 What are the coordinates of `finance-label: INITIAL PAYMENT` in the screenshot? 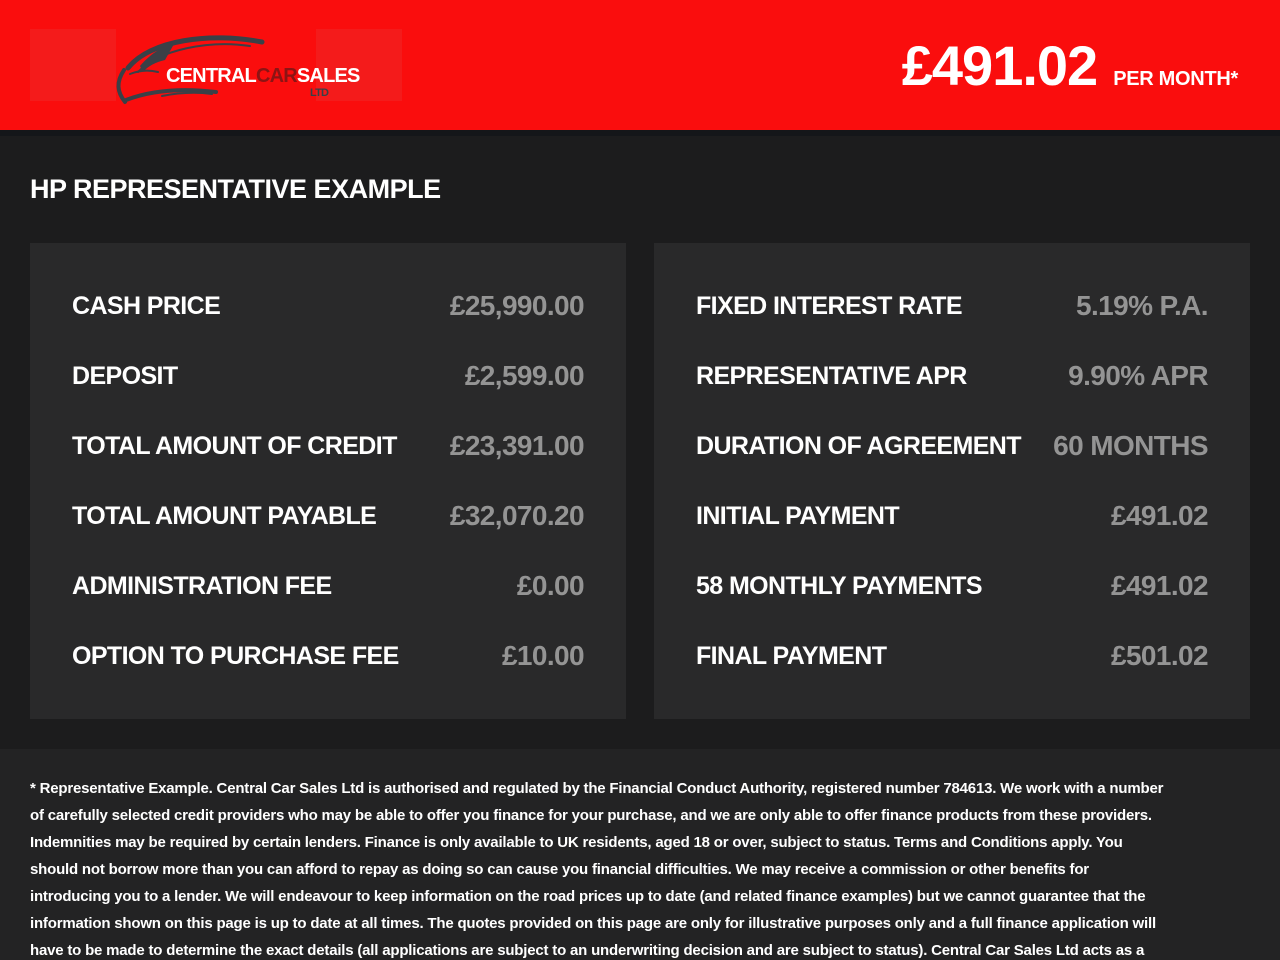 It's located at (798, 515).